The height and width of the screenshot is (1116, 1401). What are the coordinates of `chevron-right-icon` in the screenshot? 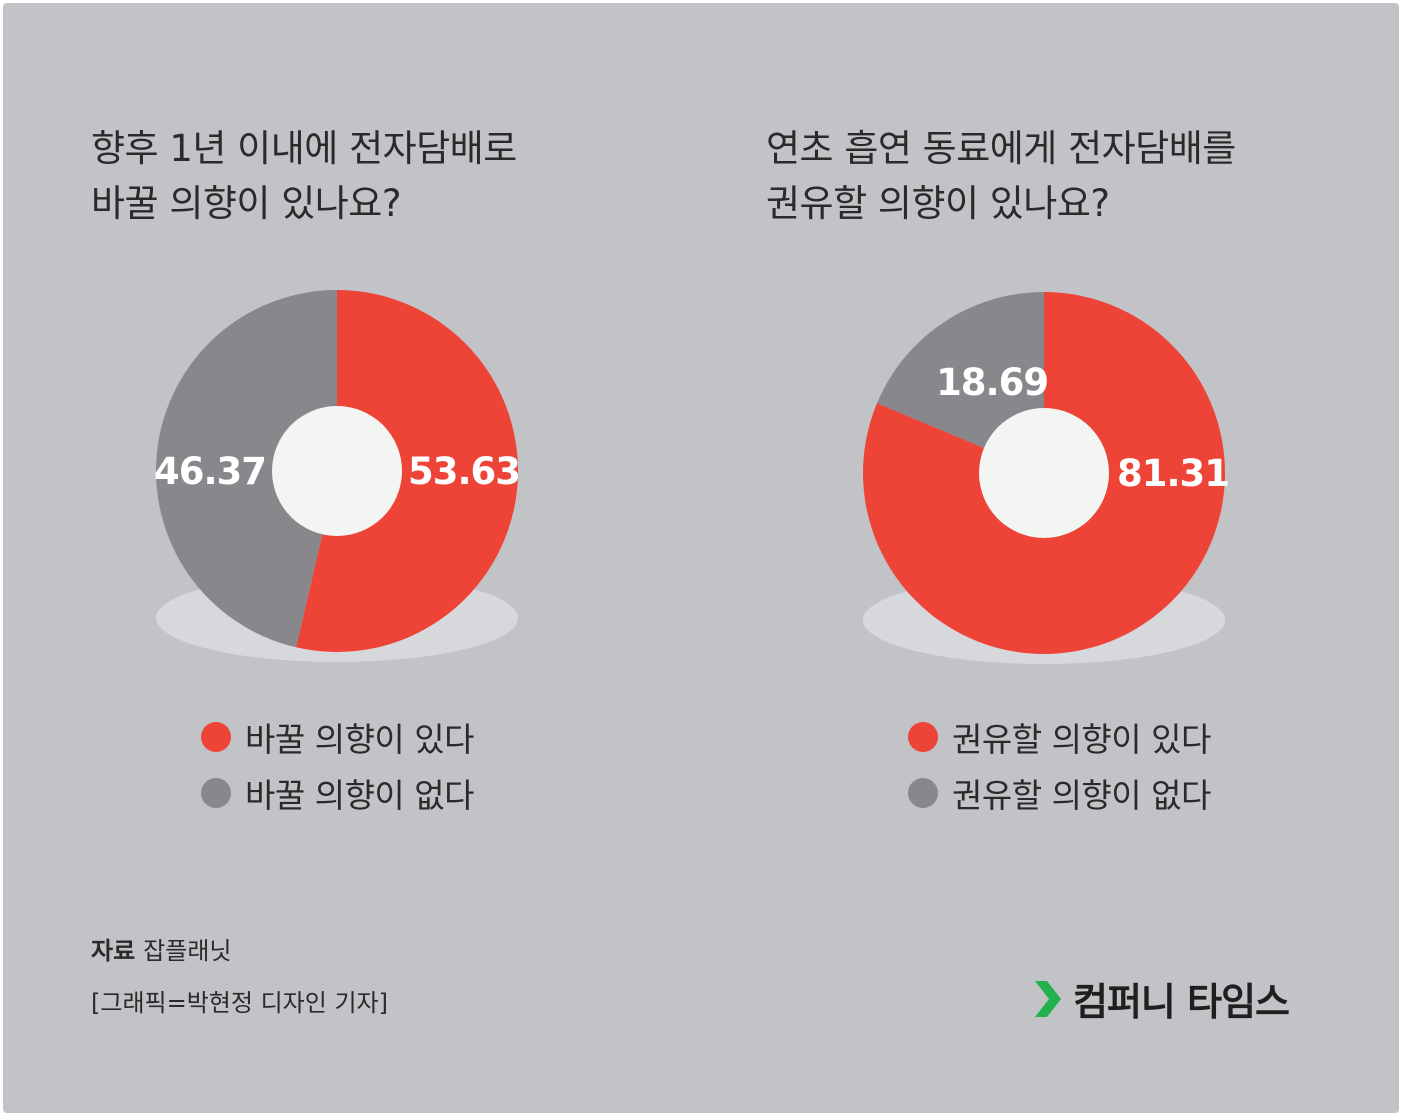 It's located at (1048, 998).